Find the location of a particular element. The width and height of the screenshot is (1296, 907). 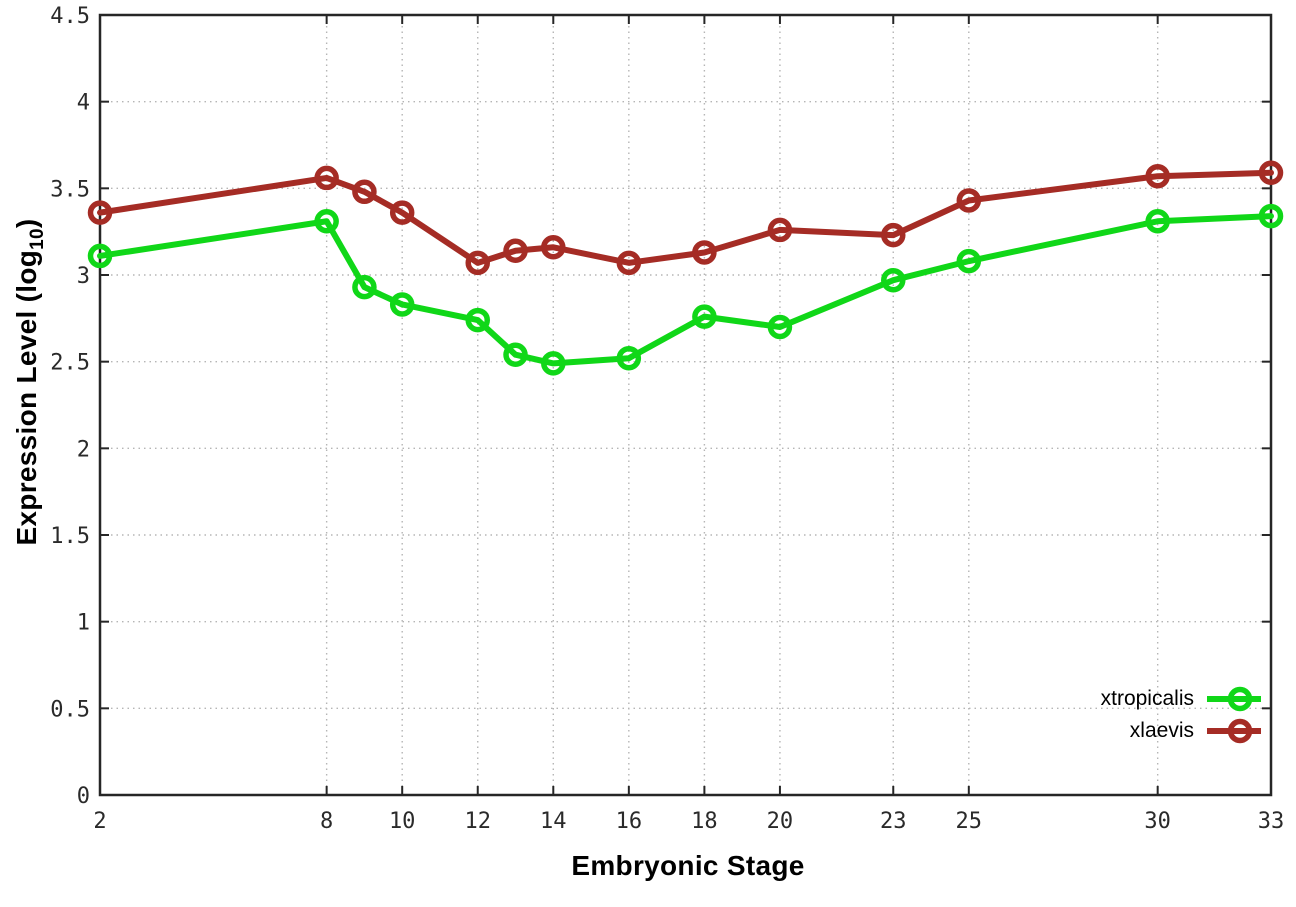

x-tick-label: 33 is located at coordinates (1271, 821).